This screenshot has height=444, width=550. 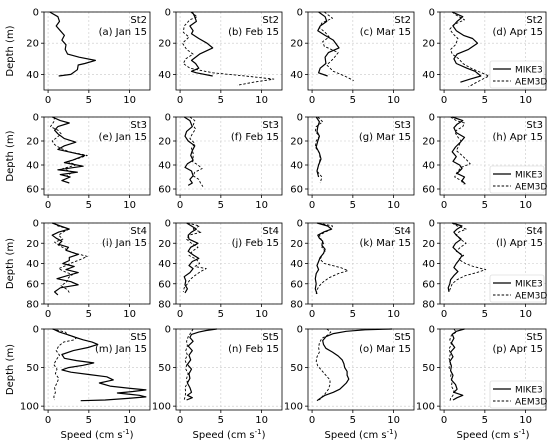 I want to click on panel-e: 0 5 10 0 20 40 60 St3(e) Jan 15, so click(x=88, y=162).